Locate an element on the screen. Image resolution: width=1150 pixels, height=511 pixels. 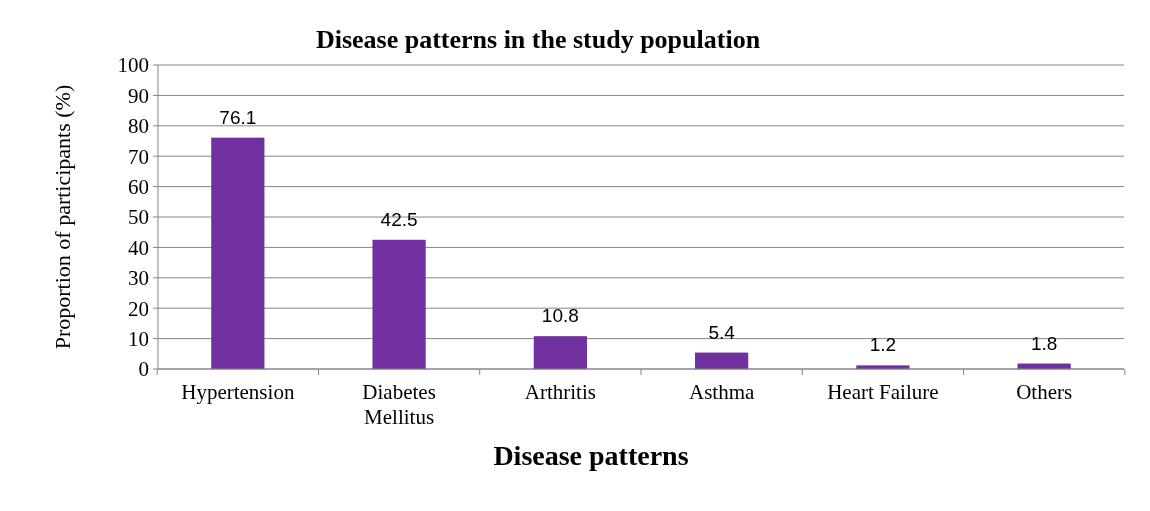
data-label: 10.8 is located at coordinates (560, 316).